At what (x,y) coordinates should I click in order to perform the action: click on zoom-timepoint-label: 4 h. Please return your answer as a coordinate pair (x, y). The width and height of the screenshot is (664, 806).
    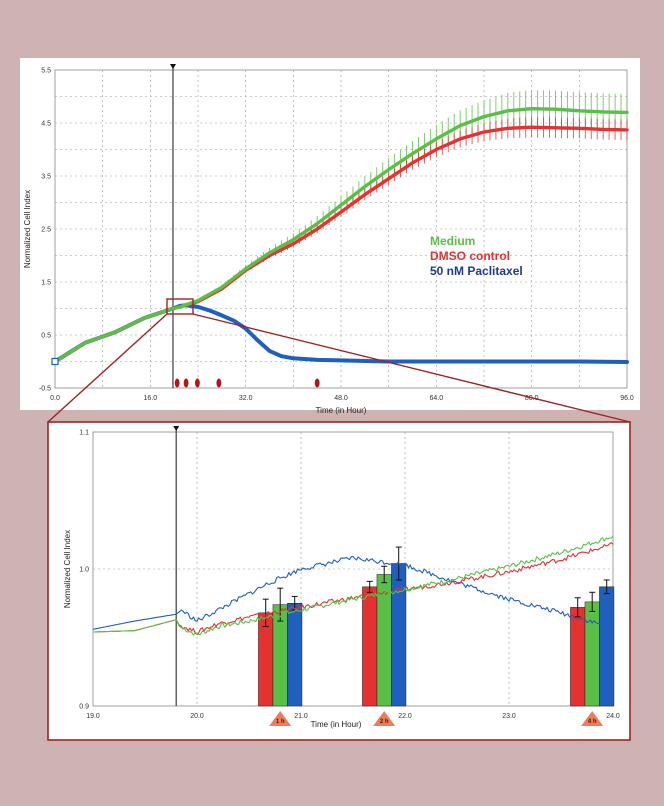
    Looking at the image, I should click on (592, 722).